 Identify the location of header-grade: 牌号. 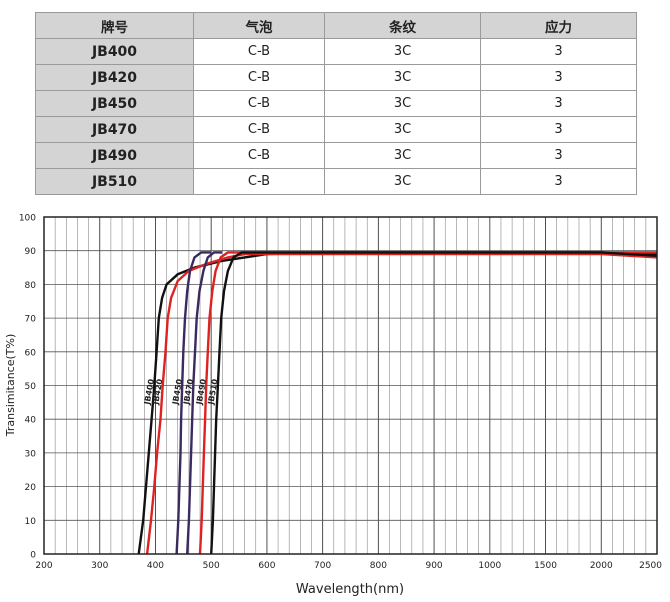
(114, 25).